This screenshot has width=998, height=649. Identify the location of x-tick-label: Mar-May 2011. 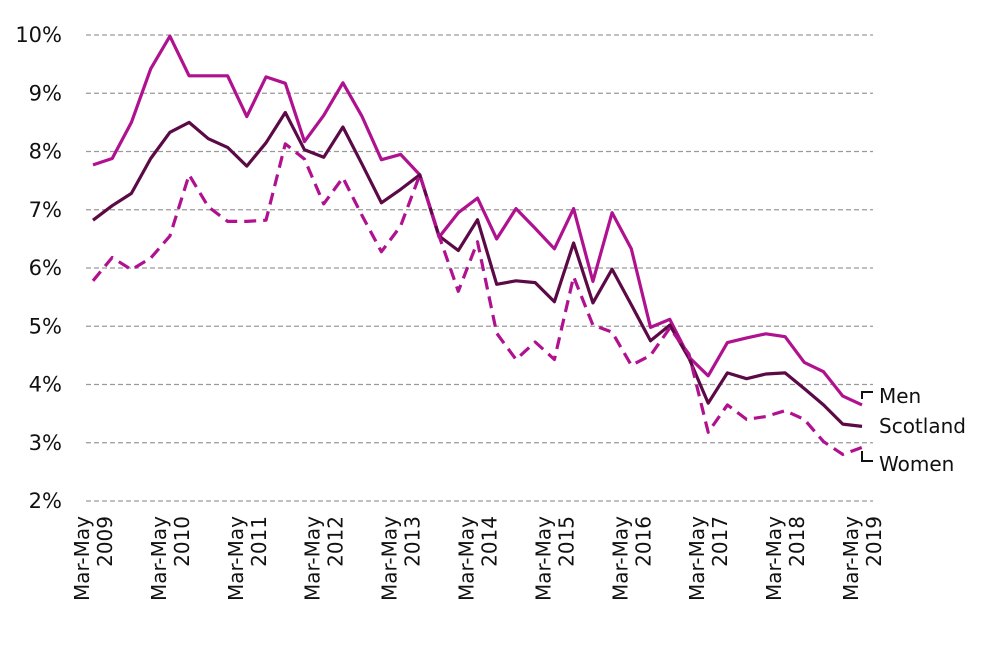
(247, 558).